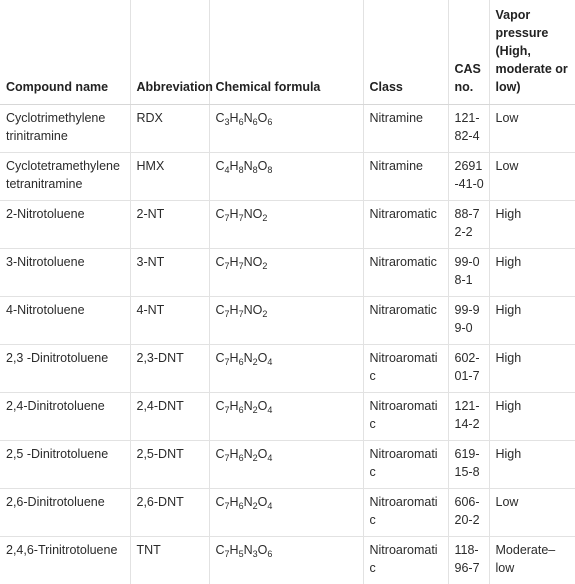 The image size is (575, 584). Describe the element at coordinates (405, 177) in the screenshot. I see `class-cell: Nitramine` at that location.